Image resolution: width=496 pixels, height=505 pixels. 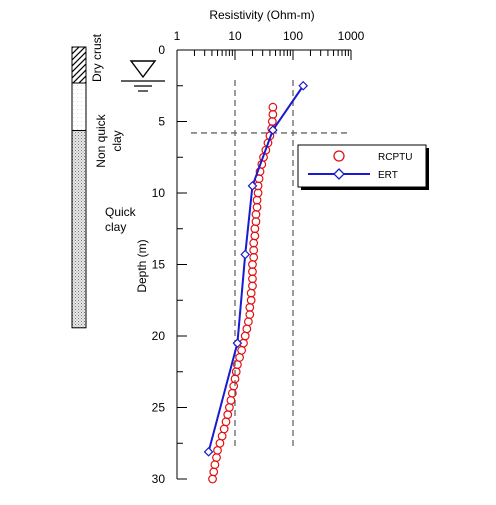 I want to click on y-tick-label: 30, so click(x=159, y=479).